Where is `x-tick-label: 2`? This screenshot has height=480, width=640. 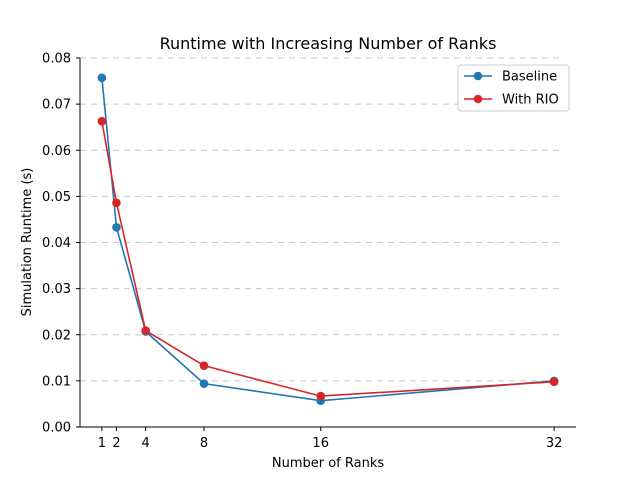 x-tick-label: 2 is located at coordinates (116, 443).